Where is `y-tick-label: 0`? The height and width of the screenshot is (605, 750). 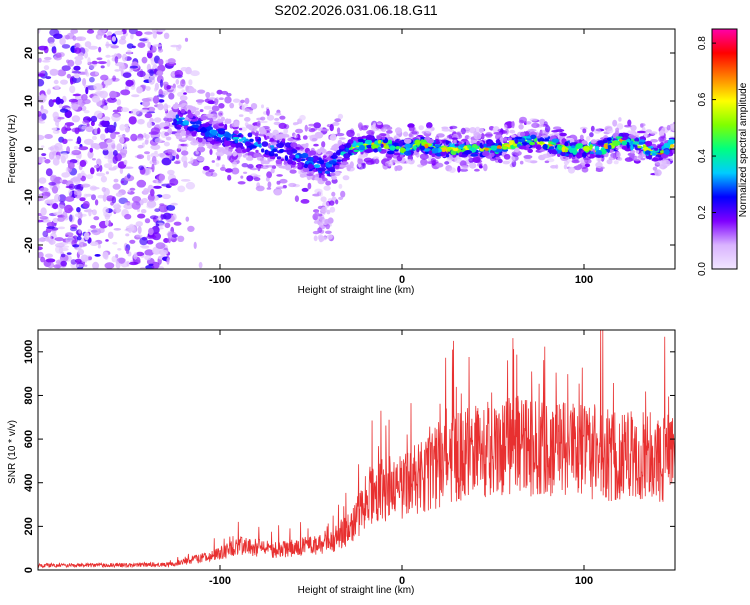
y-tick-label: 0 is located at coordinates (29, 149).